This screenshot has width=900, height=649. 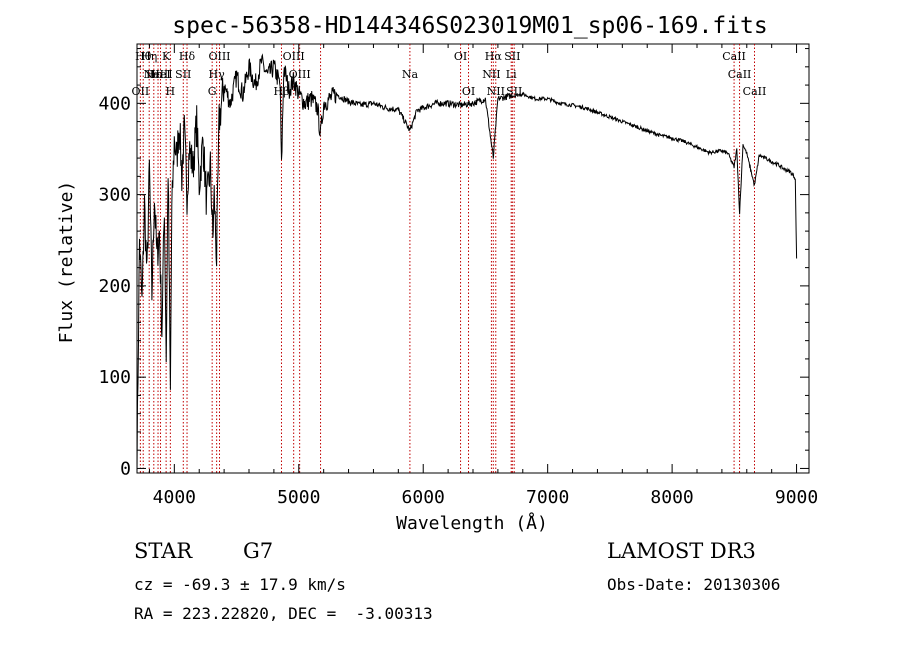 What do you see at coordinates (187, 56) in the screenshot?
I see `spectral-line-label: Hδ` at bounding box center [187, 56].